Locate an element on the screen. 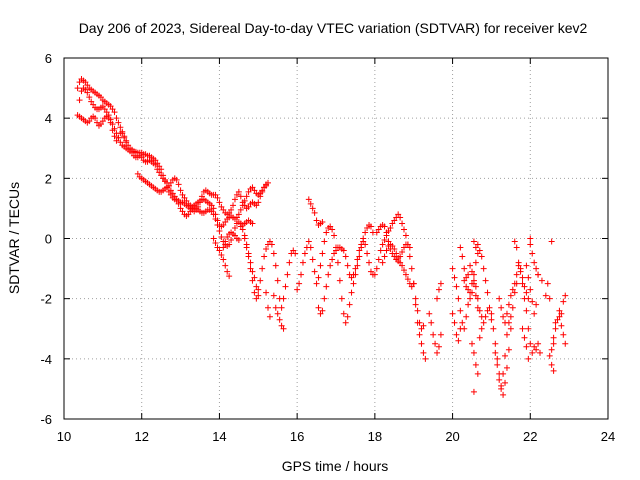 The height and width of the screenshot is (480, 640). y-tick-label: 4 is located at coordinates (48, 118).